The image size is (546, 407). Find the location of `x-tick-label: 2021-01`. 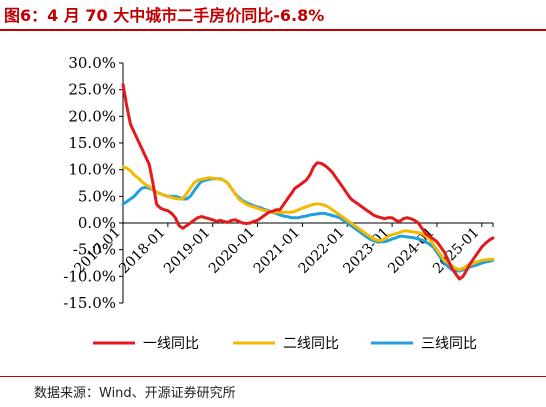

x-tick-label: 2021-01 is located at coordinates (277, 251).